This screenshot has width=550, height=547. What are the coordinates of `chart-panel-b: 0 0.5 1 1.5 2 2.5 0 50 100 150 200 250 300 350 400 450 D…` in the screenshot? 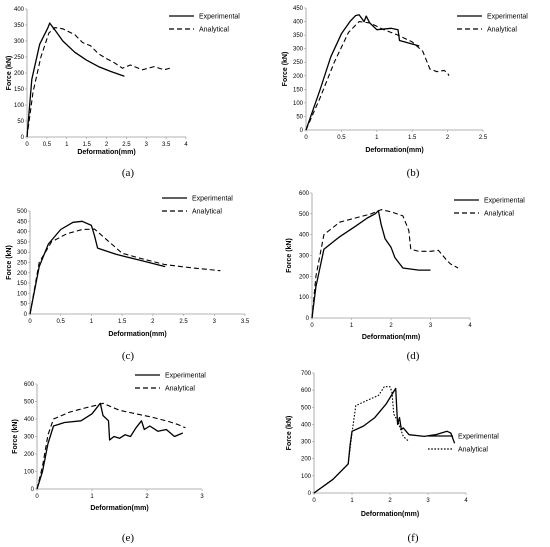 It's located at (405, 92).